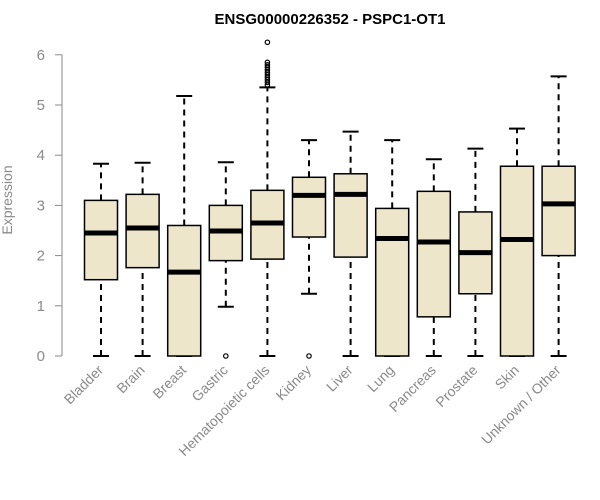 The height and width of the screenshot is (500, 600). What do you see at coordinates (475, 252) in the screenshot?
I see `box-prostate` at bounding box center [475, 252].